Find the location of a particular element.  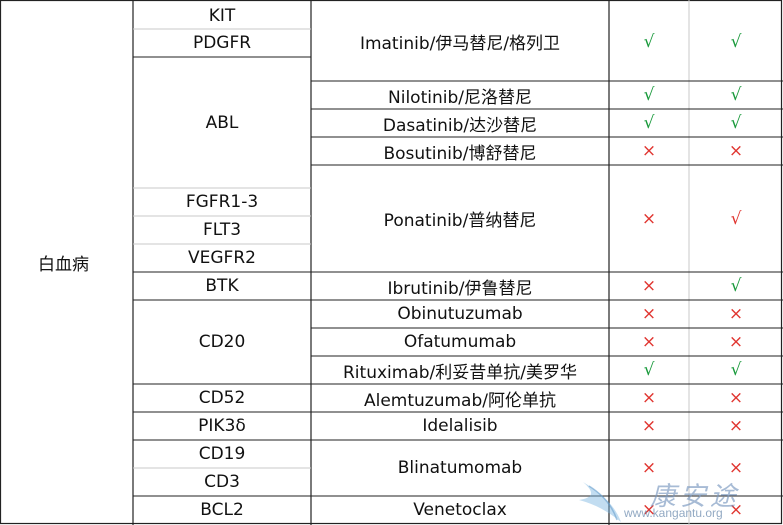

drug-cell: Blinatumomab is located at coordinates (460, 468).